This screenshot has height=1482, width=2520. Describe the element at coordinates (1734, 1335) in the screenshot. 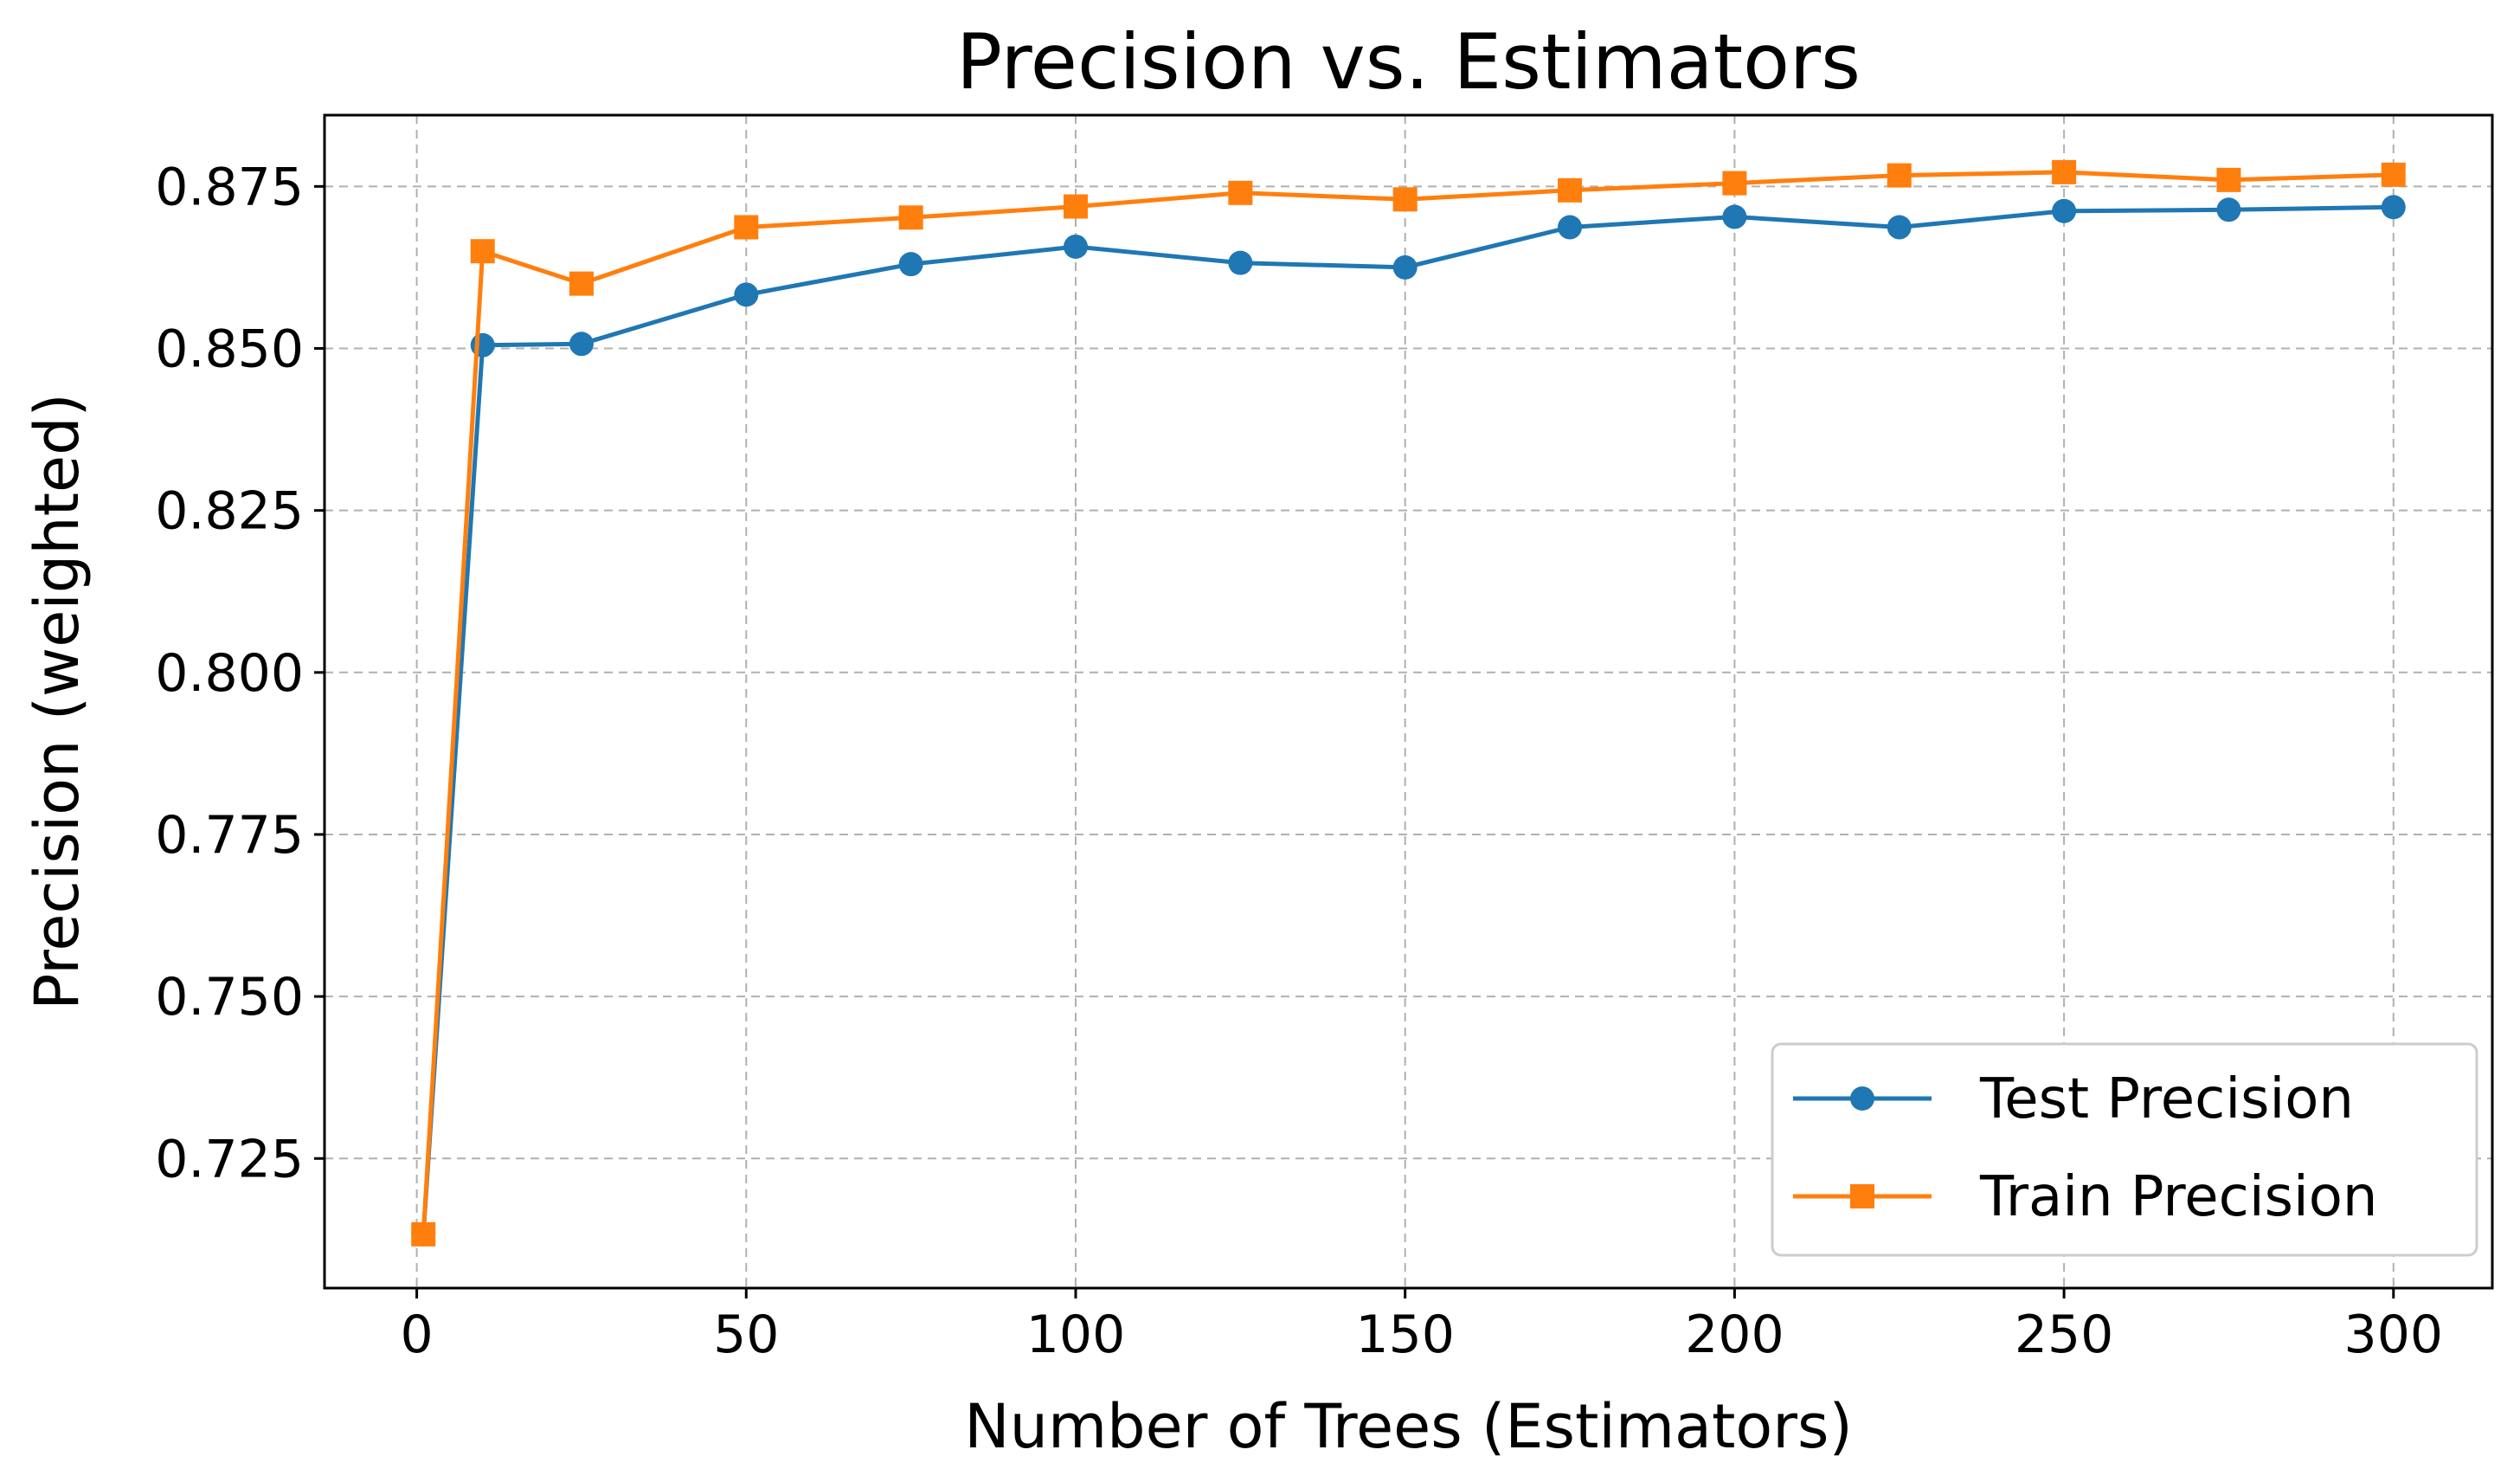

I see `x-tick-label: 200` at that location.